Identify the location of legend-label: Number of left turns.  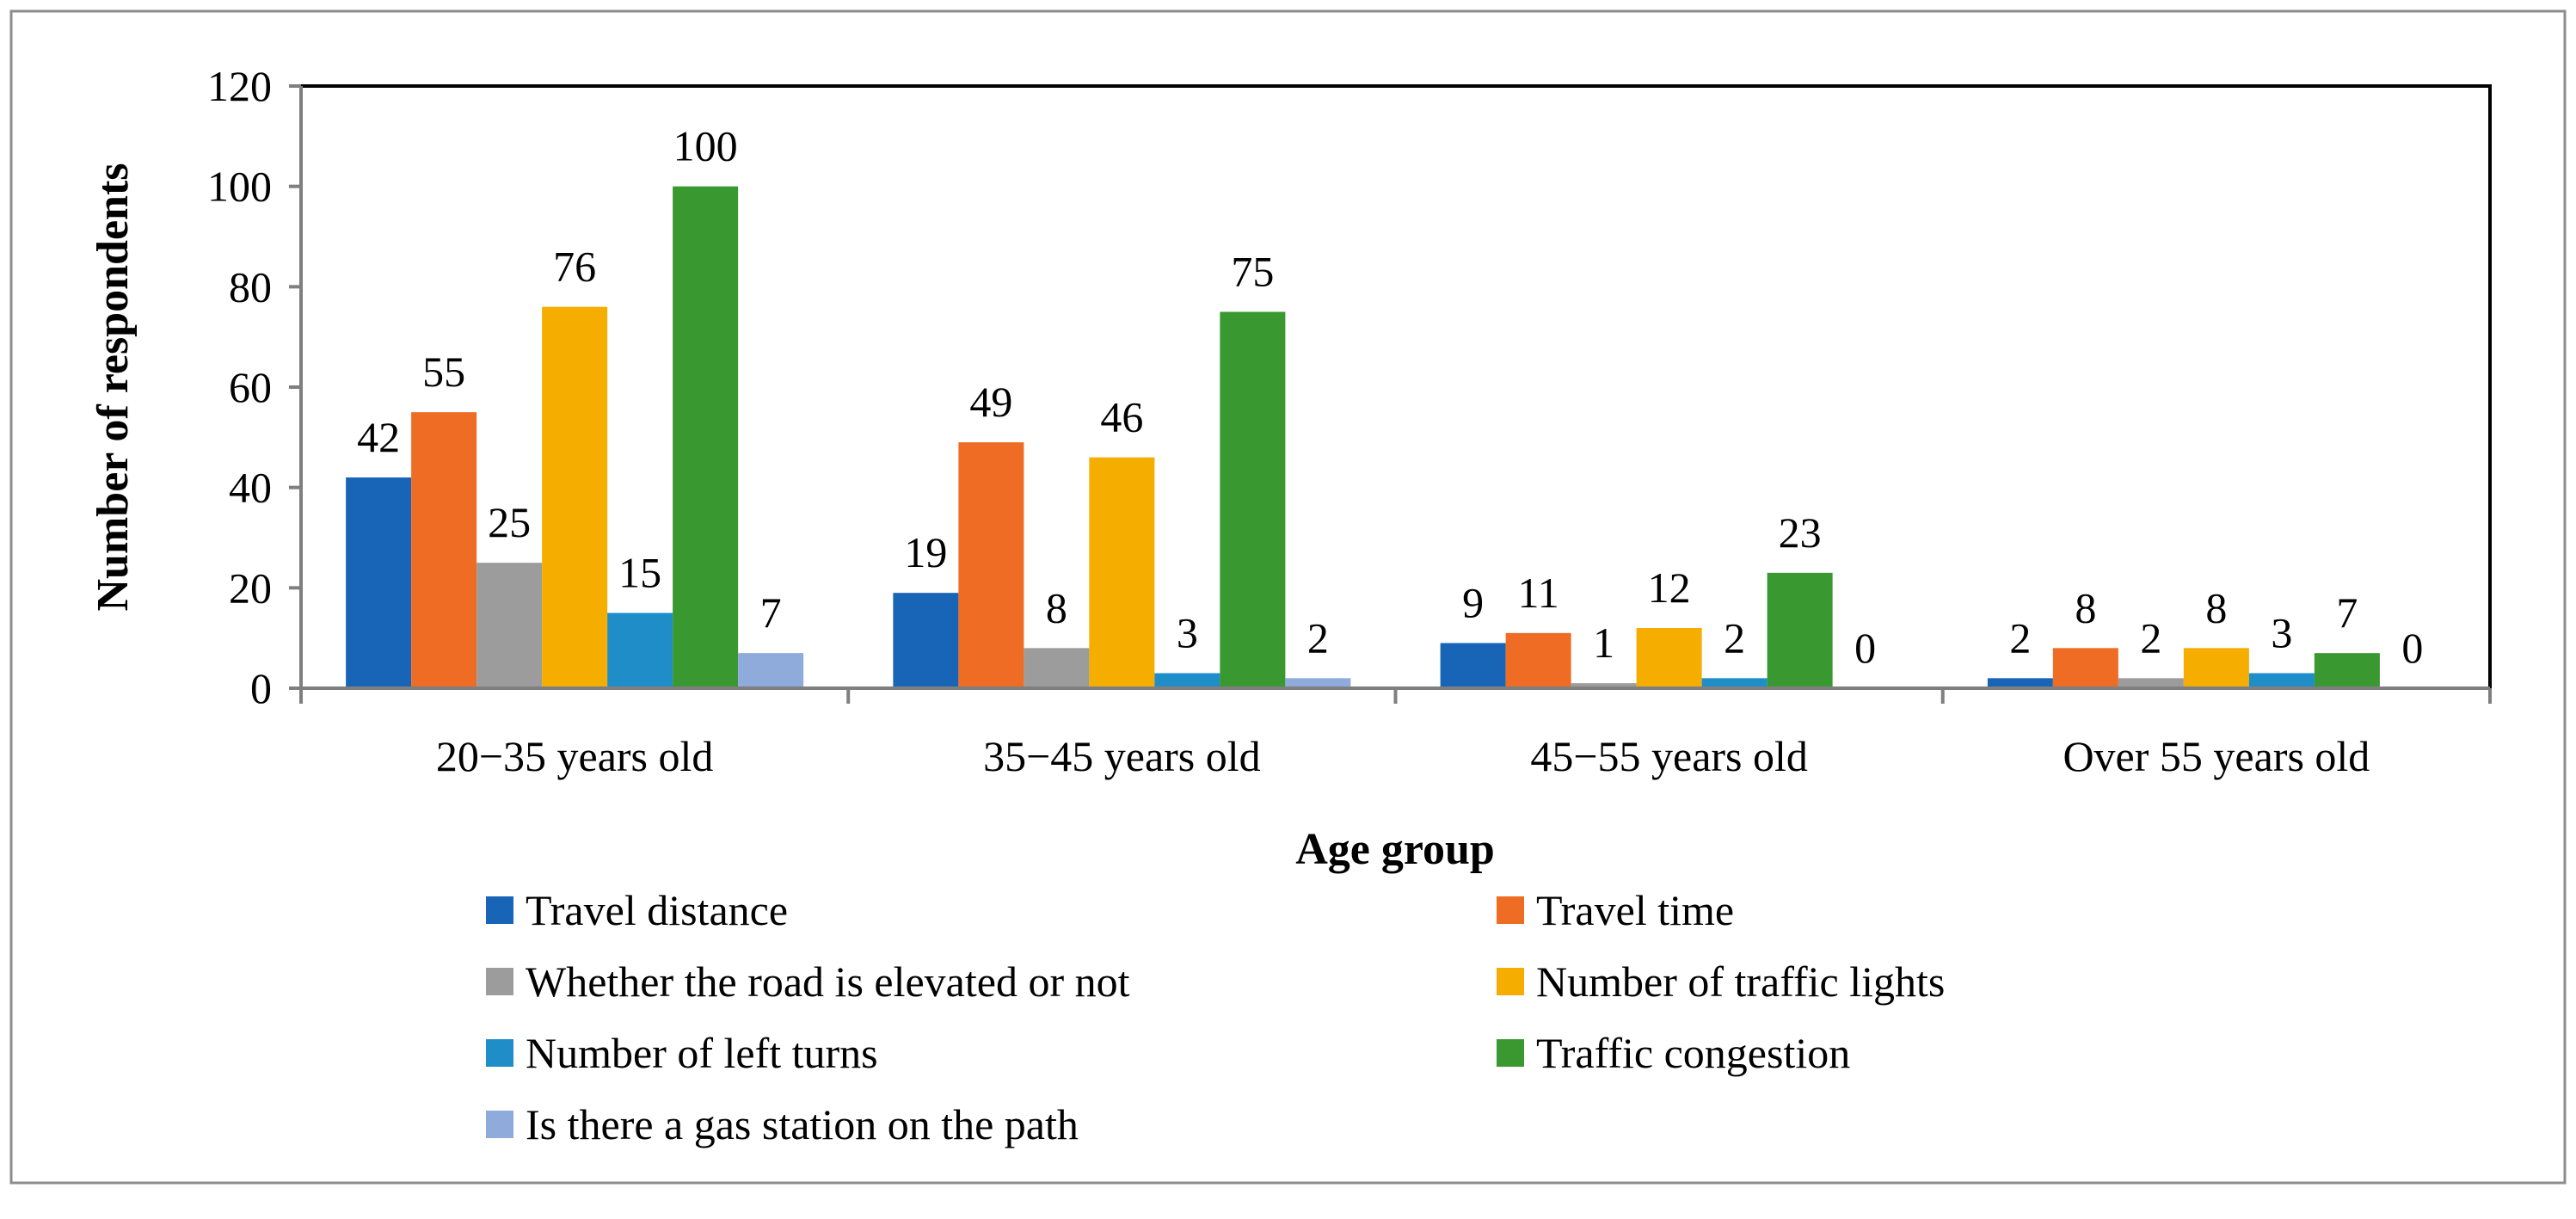
(702, 1053).